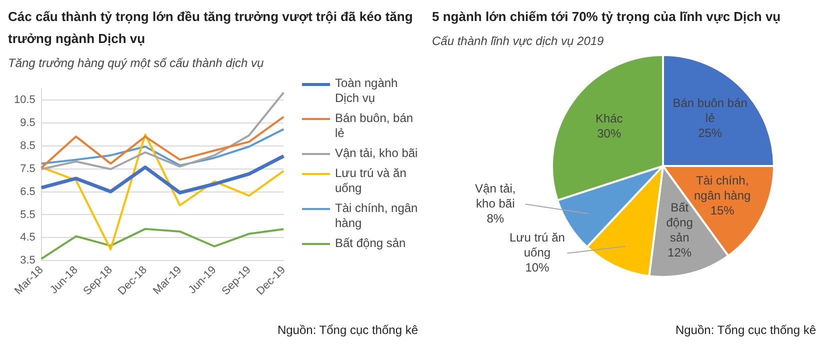 This screenshot has width=832, height=345. I want to click on data-label: 15%, so click(722, 211).